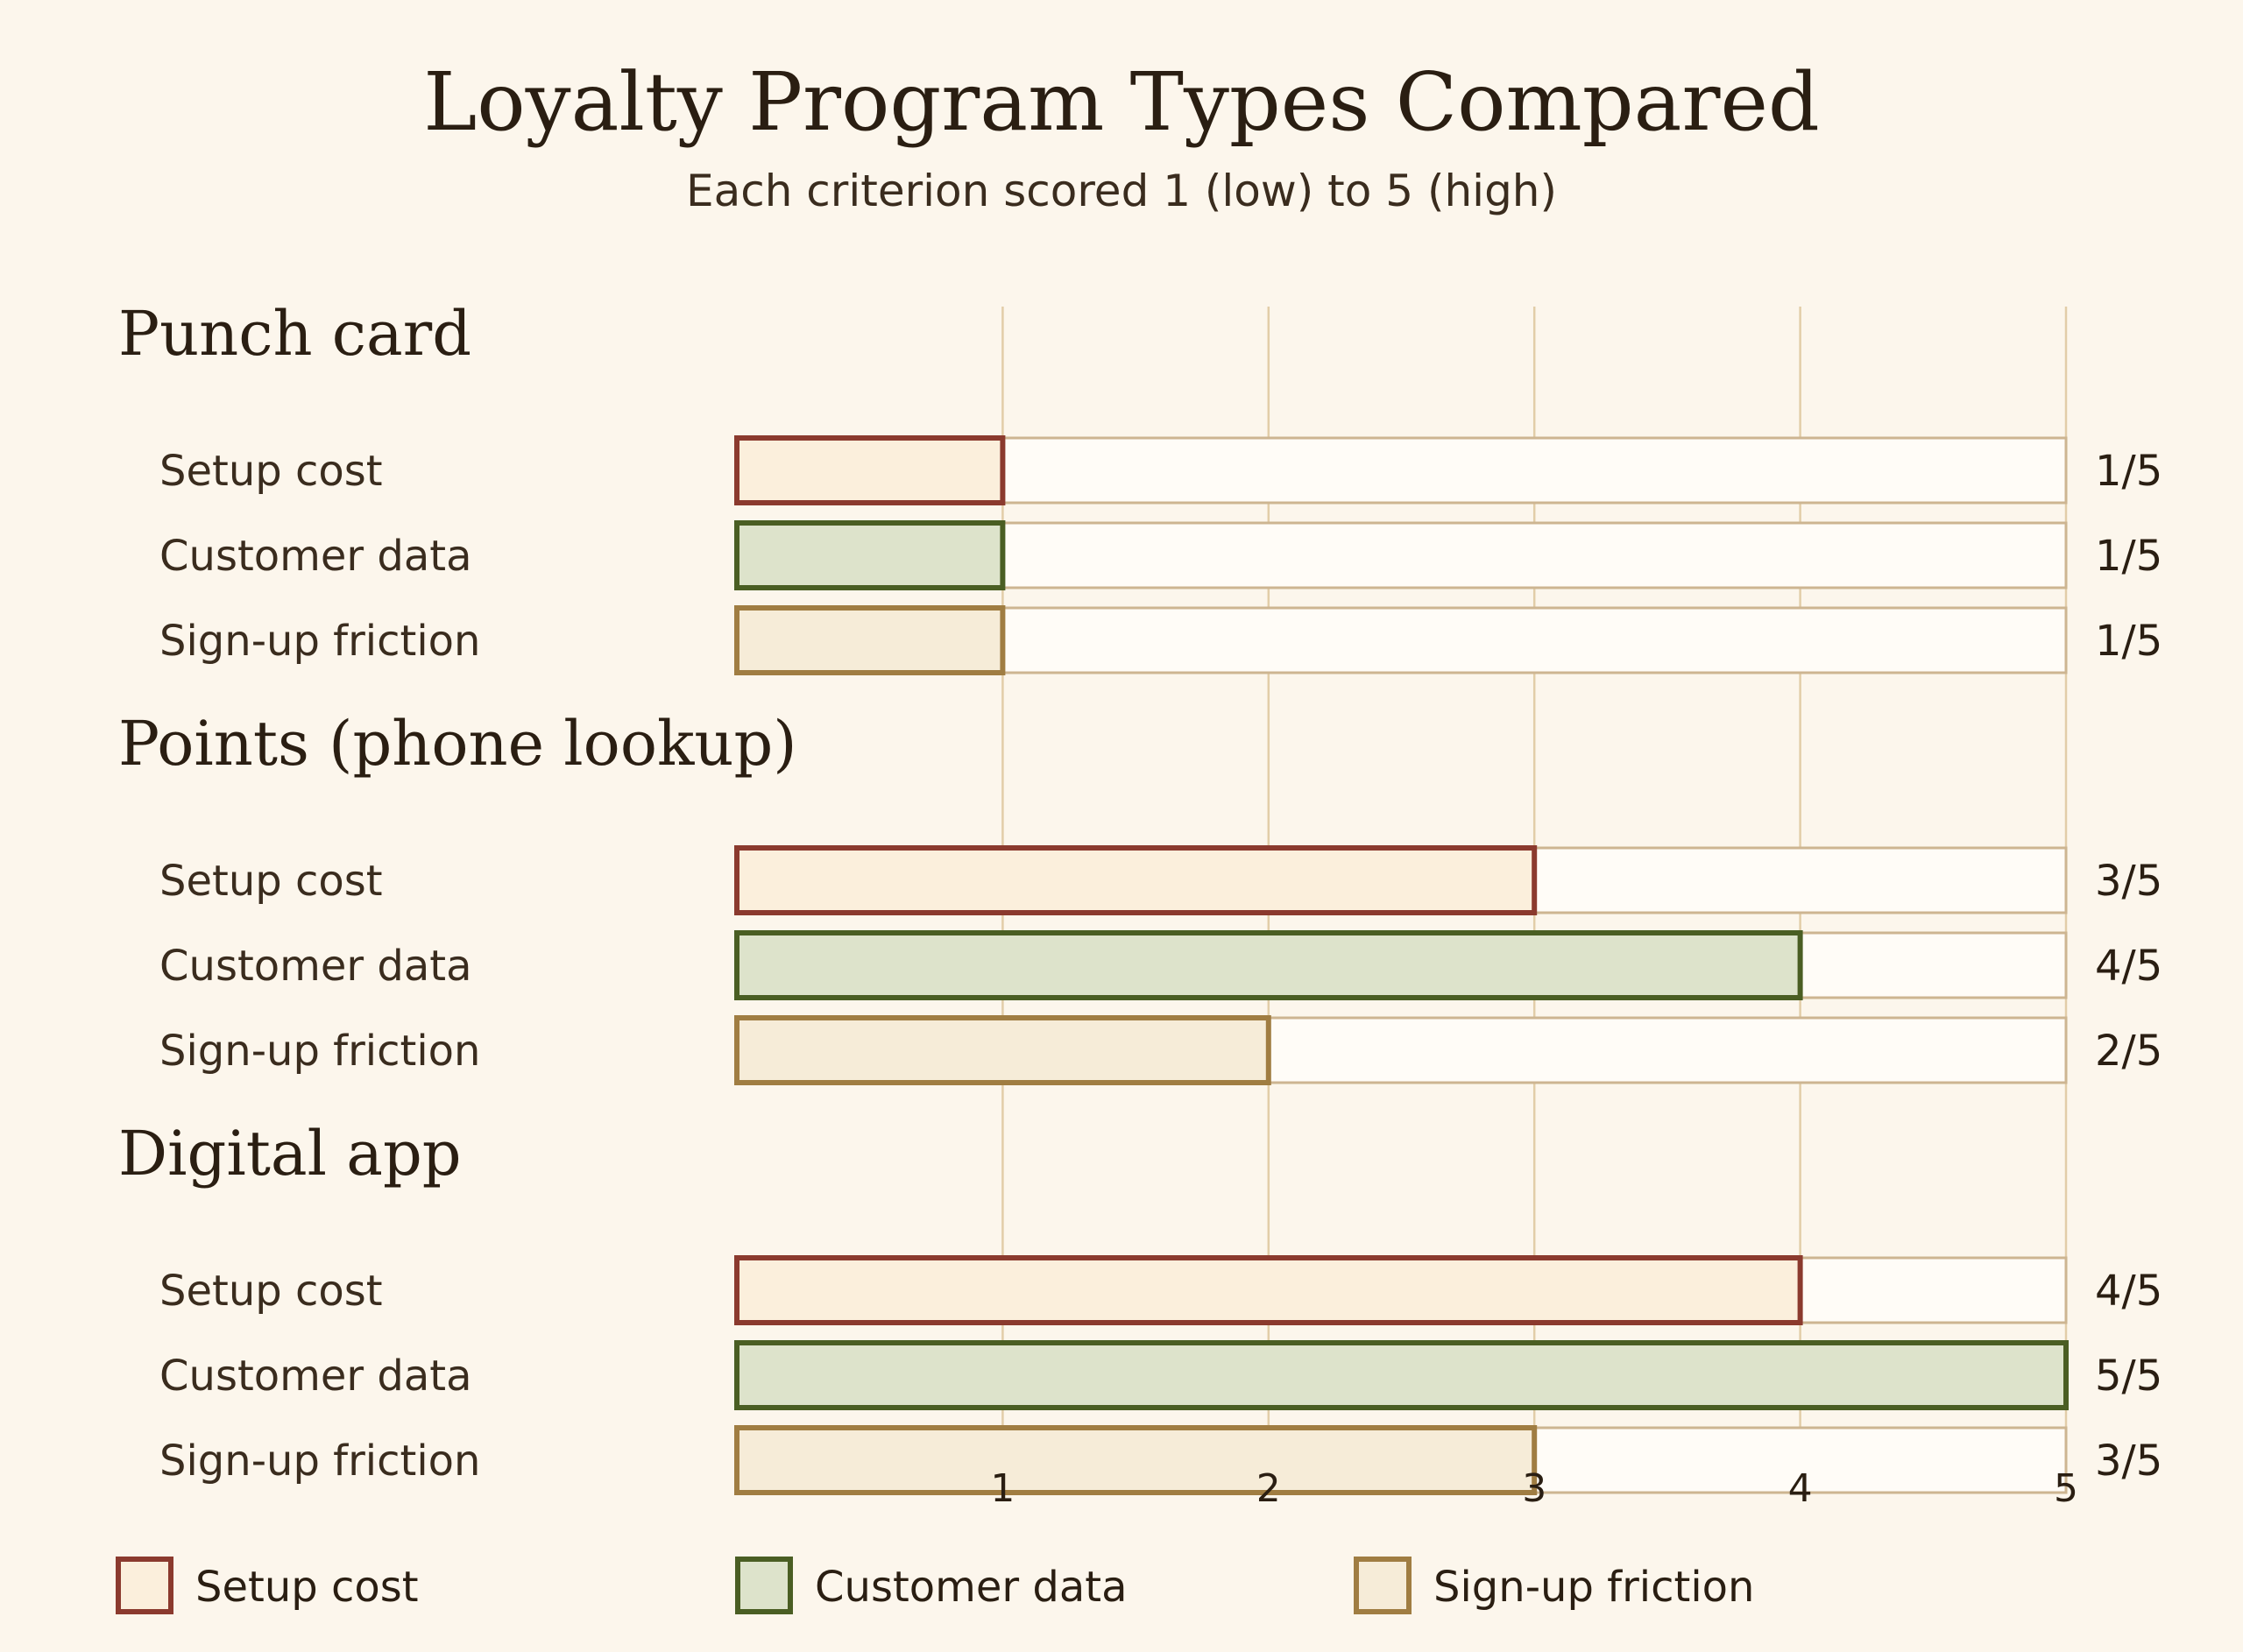 This screenshot has height=1652, width=2243. What do you see at coordinates (2066, 1488) in the screenshot?
I see `tick-label-5: 5` at bounding box center [2066, 1488].